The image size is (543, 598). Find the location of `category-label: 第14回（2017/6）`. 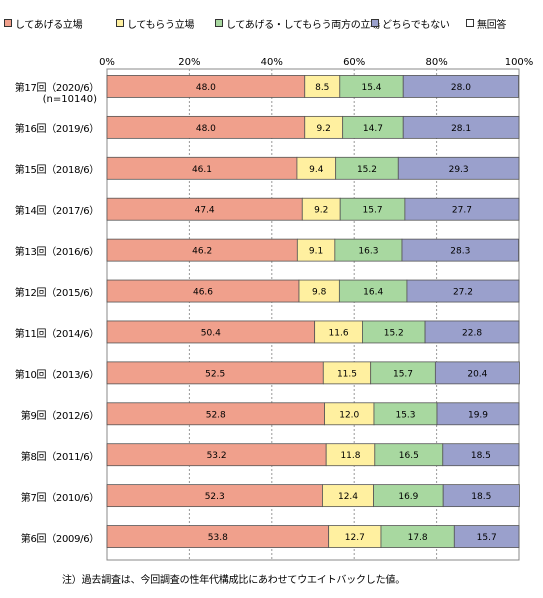

category-label: 第14回（2017/6） is located at coordinates (57, 212).